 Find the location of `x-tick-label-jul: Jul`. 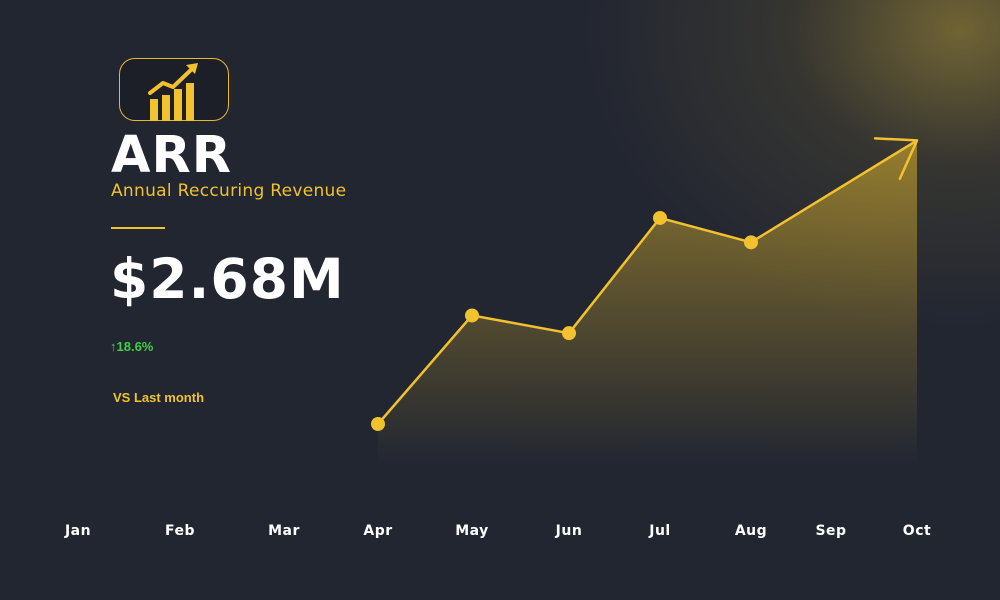

x-tick-label-jul: Jul is located at coordinates (659, 531).